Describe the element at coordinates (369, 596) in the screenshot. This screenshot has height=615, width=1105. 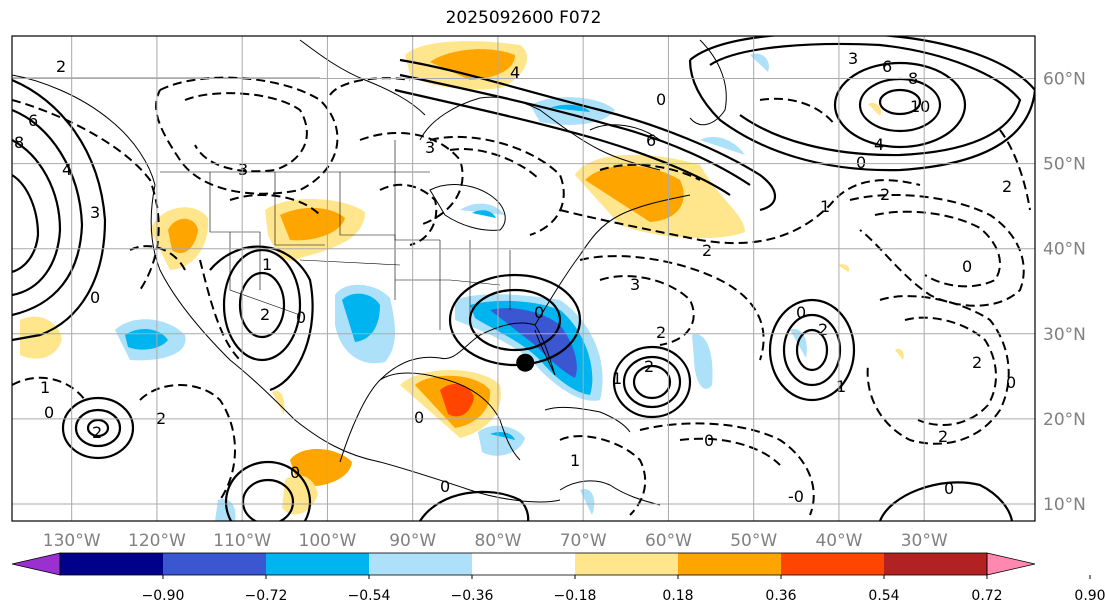
I see `colorbar-label: −0.54` at that location.